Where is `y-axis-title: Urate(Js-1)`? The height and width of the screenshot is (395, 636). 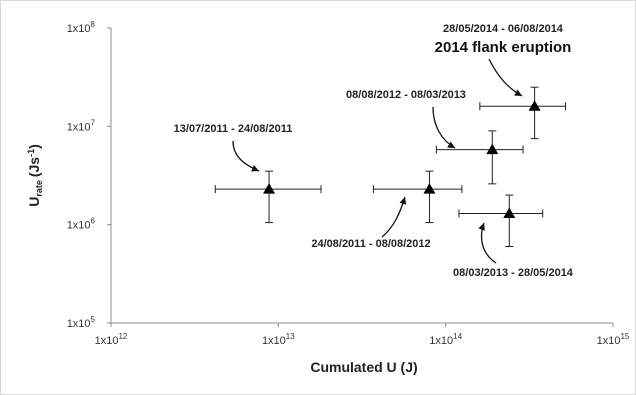 y-axis-title: Urate(Js-1) is located at coordinates (35, 175).